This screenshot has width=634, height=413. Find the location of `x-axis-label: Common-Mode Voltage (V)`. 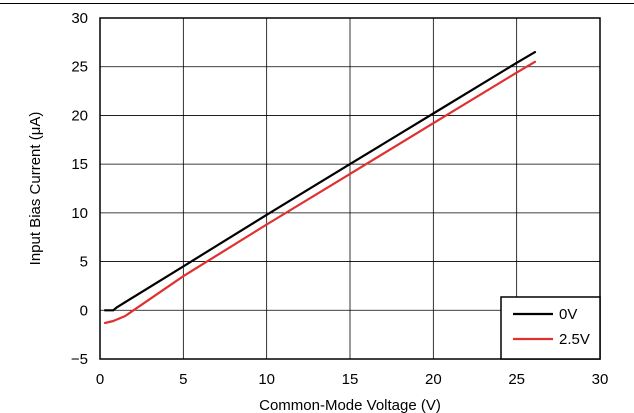

x-axis-label: Common-Mode Voltage (V) is located at coordinates (350, 405).